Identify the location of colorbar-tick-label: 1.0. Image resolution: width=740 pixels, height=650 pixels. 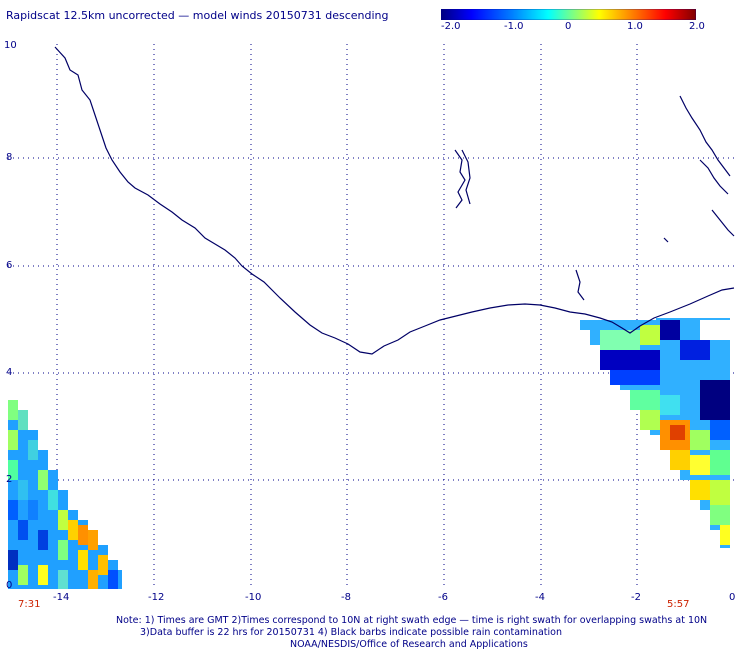
(635, 26).